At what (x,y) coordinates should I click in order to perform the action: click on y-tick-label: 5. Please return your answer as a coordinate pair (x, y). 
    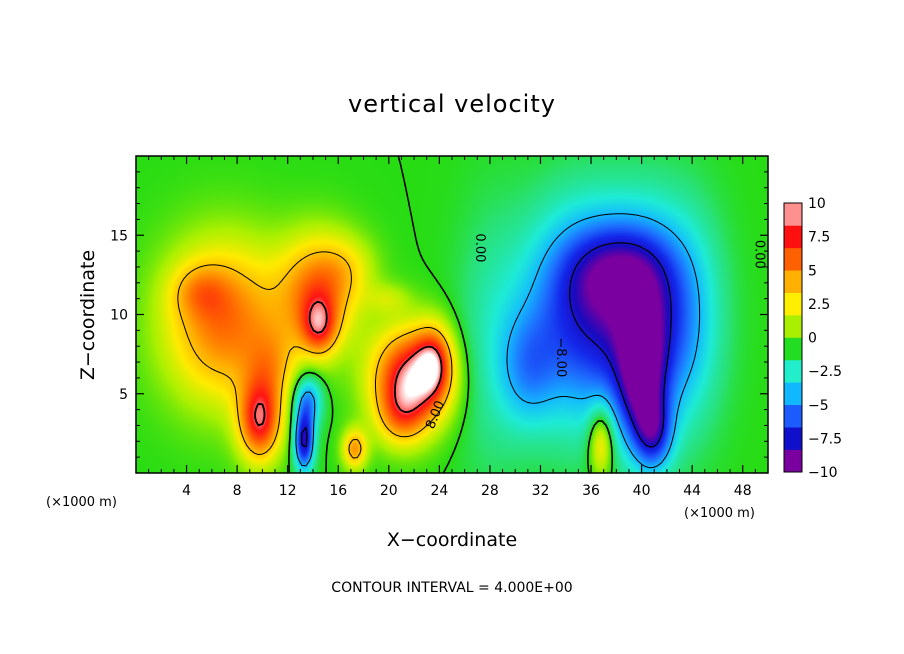
    Looking at the image, I should click on (123, 395).